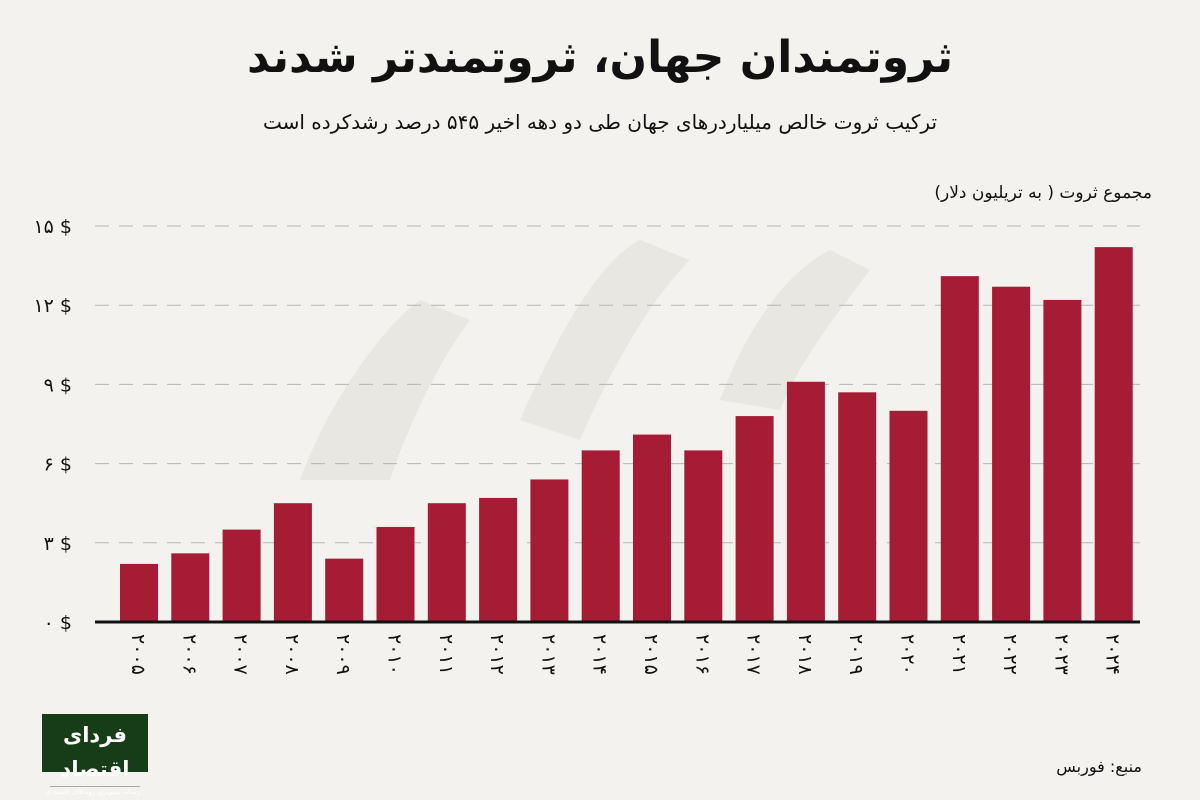  What do you see at coordinates (702, 654) in the screenshot?
I see `x-tick-label: ۲۰۱۶` at bounding box center [702, 654].